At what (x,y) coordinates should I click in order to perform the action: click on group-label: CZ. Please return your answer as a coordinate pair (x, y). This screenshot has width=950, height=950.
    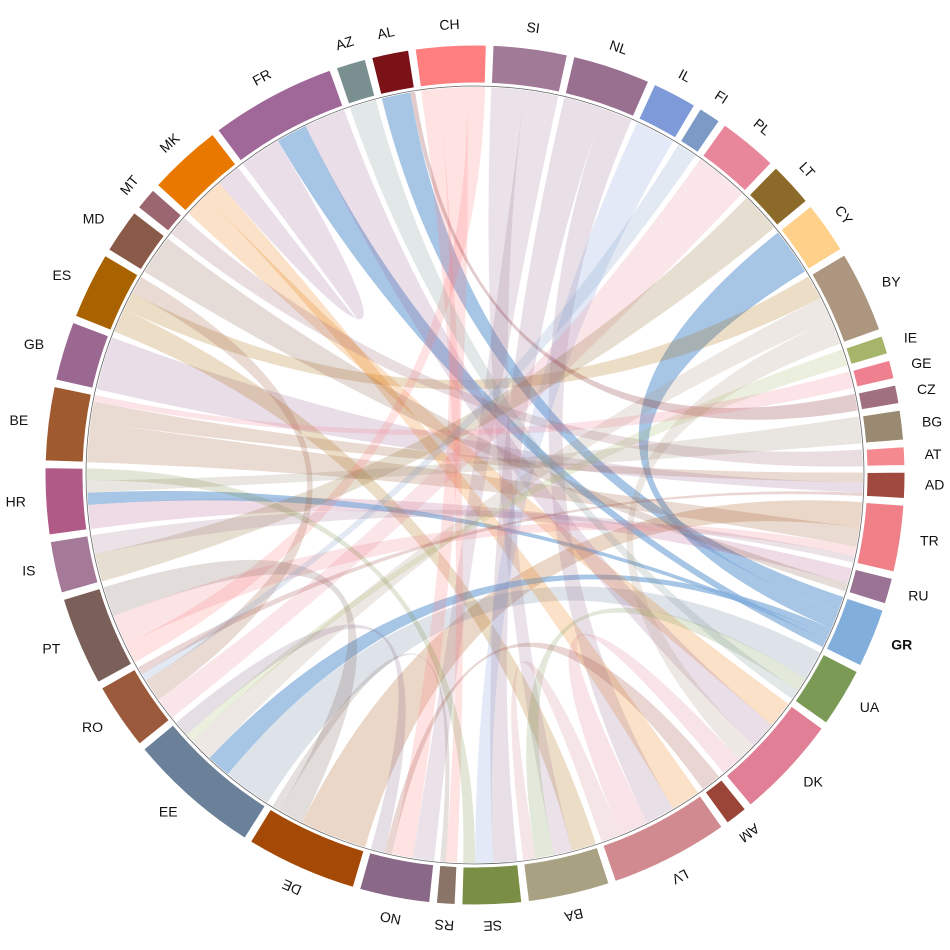
    Looking at the image, I should click on (926, 389).